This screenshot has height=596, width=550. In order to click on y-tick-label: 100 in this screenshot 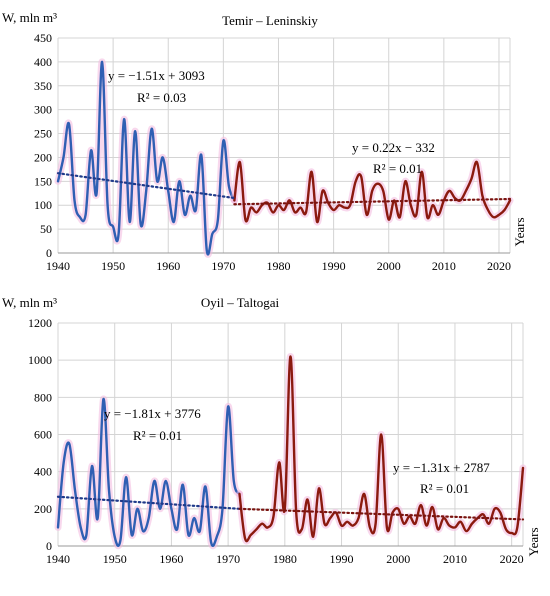, I will do `click(43, 205)`.